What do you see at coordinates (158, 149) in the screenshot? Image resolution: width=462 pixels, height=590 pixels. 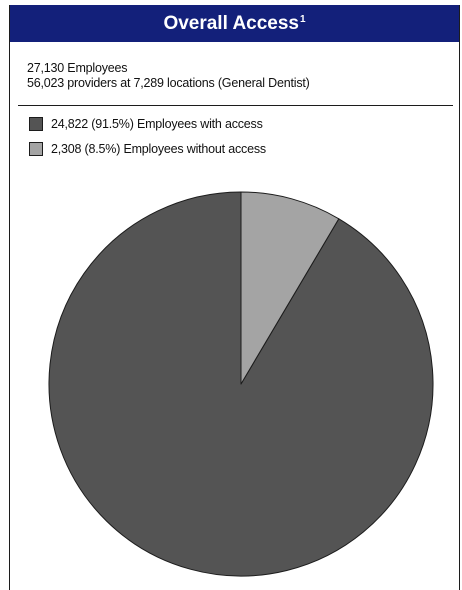 I see `legend-label-without-access: 2,308 (8.5%) Employees without access` at bounding box center [158, 149].